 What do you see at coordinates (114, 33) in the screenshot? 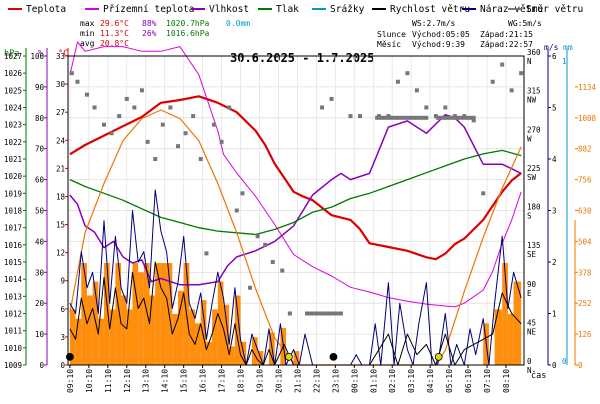
I see `stats-min-temp: 11.3°C` at bounding box center [114, 33].